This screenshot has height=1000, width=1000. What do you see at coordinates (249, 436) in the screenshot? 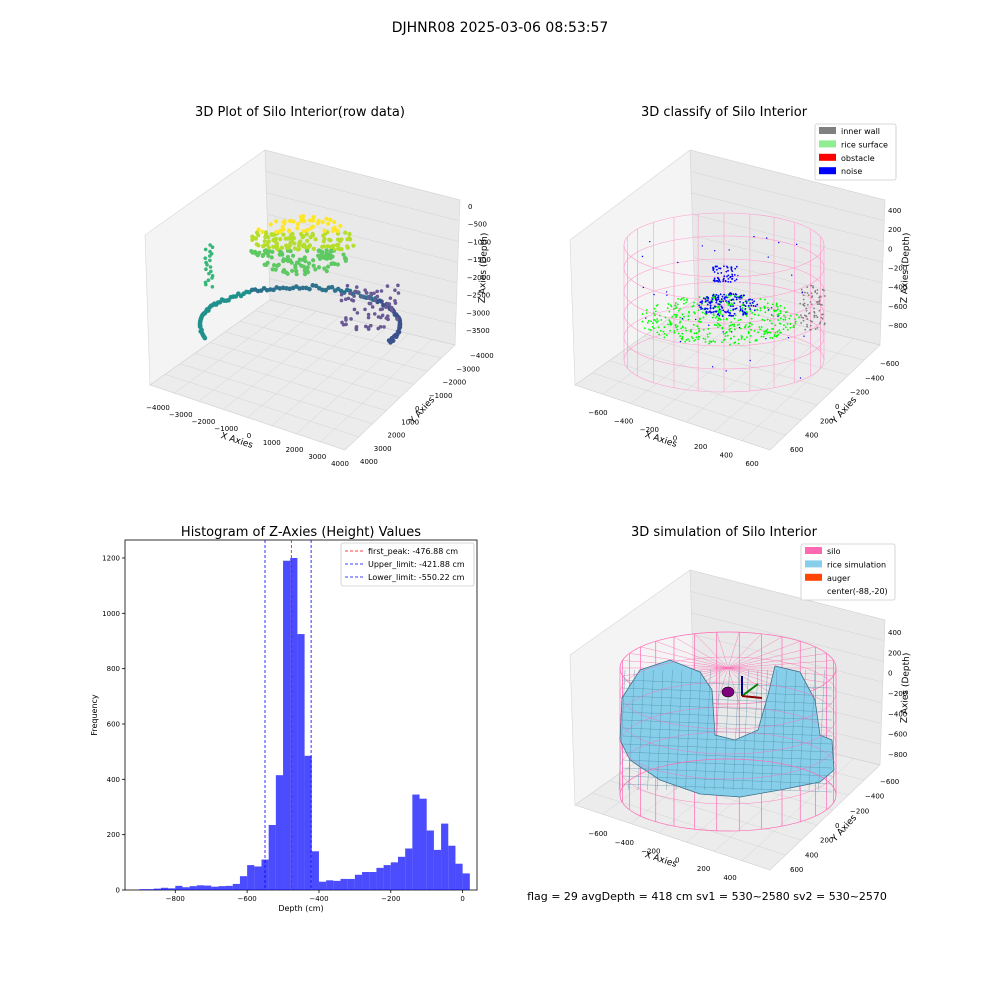
I see `raw-3d-x-tick: 0` at bounding box center [249, 436].